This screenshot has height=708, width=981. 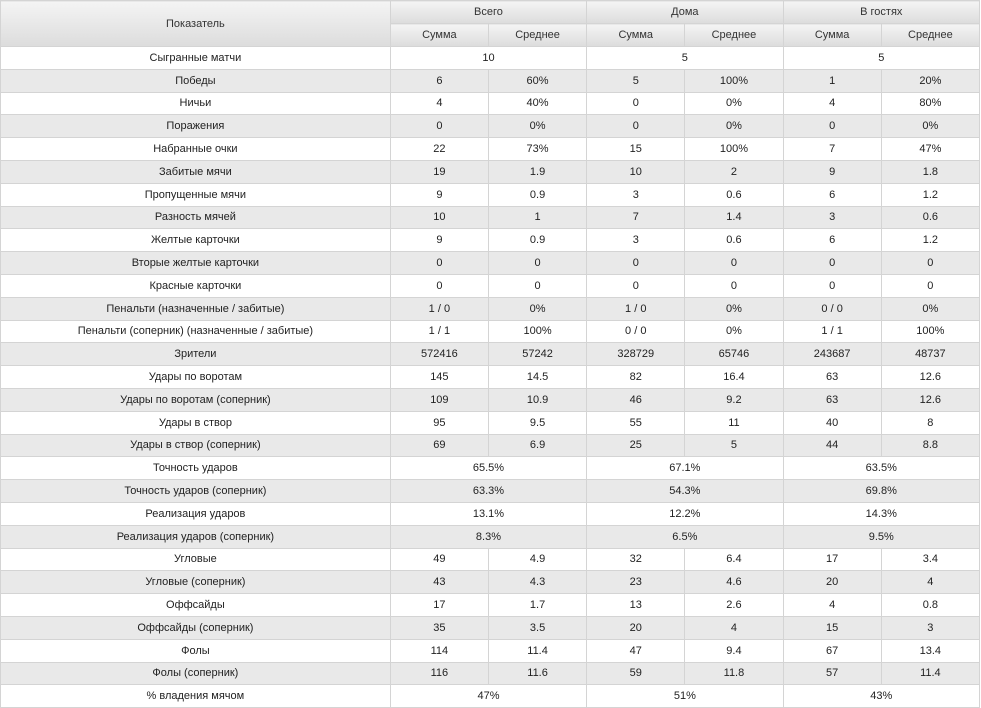 What do you see at coordinates (930, 422) in the screenshot?
I see `cell-avg: 8` at bounding box center [930, 422].